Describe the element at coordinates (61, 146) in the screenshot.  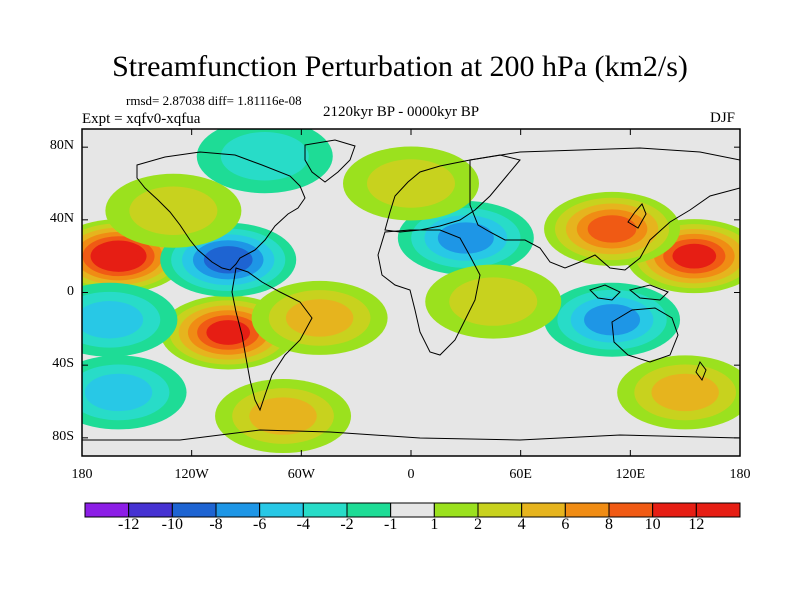
I see `lat-tick-label: 80N` at that location.